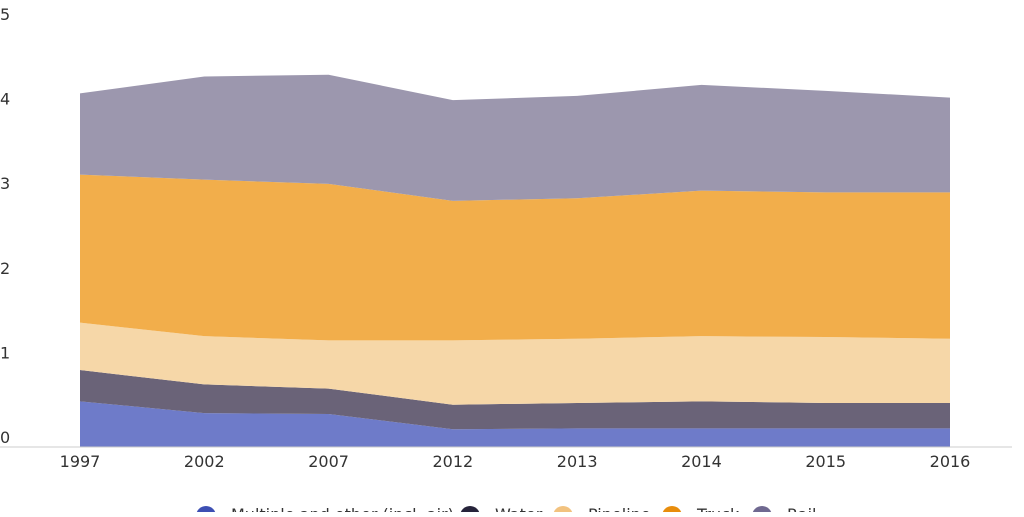 This screenshot has height=517, width=1024. What do you see at coordinates (328, 461) in the screenshot?
I see `x-tick-label: 2007` at bounding box center [328, 461].